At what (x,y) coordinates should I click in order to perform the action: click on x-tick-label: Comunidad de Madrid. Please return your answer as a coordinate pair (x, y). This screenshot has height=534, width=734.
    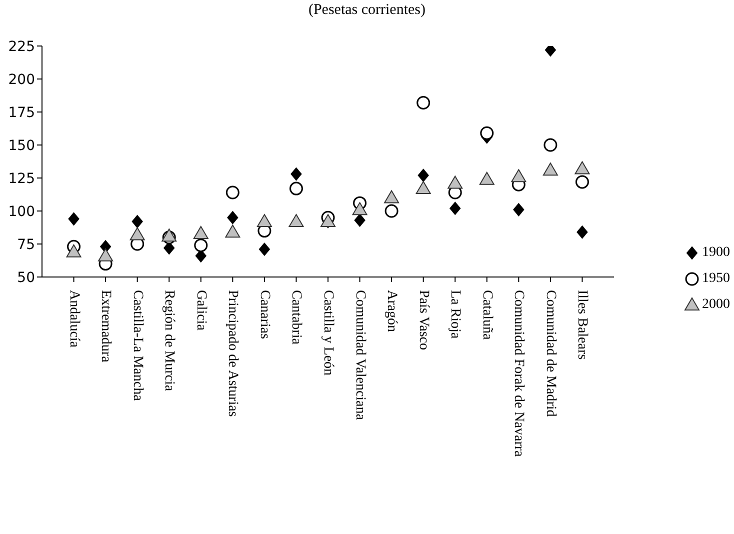
    Looking at the image, I should click on (550, 353).